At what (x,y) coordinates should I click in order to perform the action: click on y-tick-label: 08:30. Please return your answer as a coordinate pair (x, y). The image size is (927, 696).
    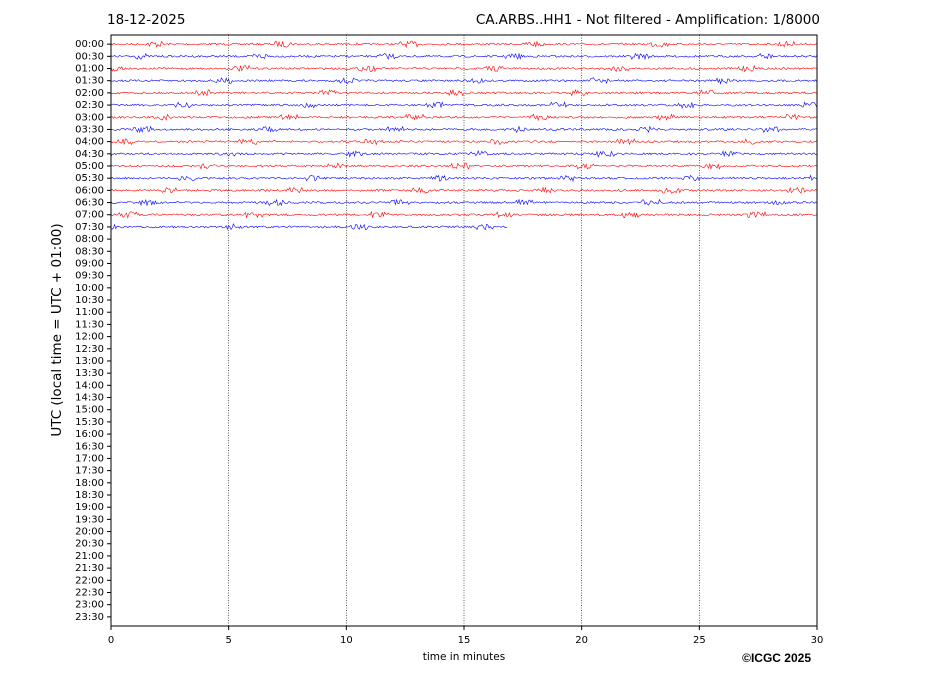
    Looking at the image, I should click on (89, 251).